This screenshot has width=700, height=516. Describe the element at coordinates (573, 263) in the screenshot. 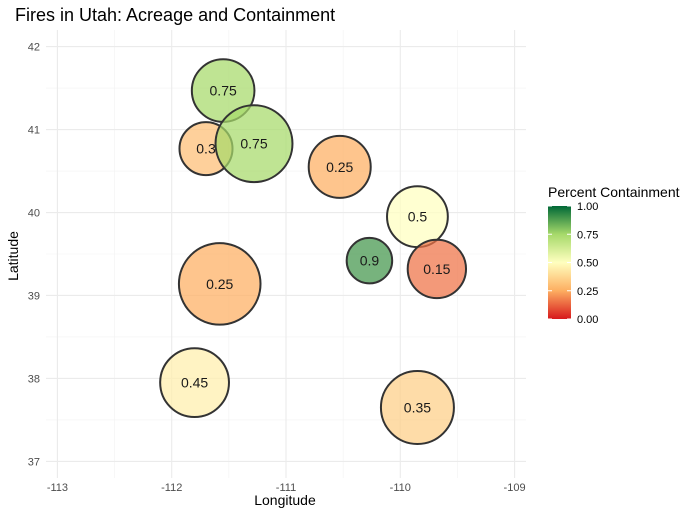

I see `legend-ticks: 1.00 0.75 0.50 0.25 0.00` at that location.